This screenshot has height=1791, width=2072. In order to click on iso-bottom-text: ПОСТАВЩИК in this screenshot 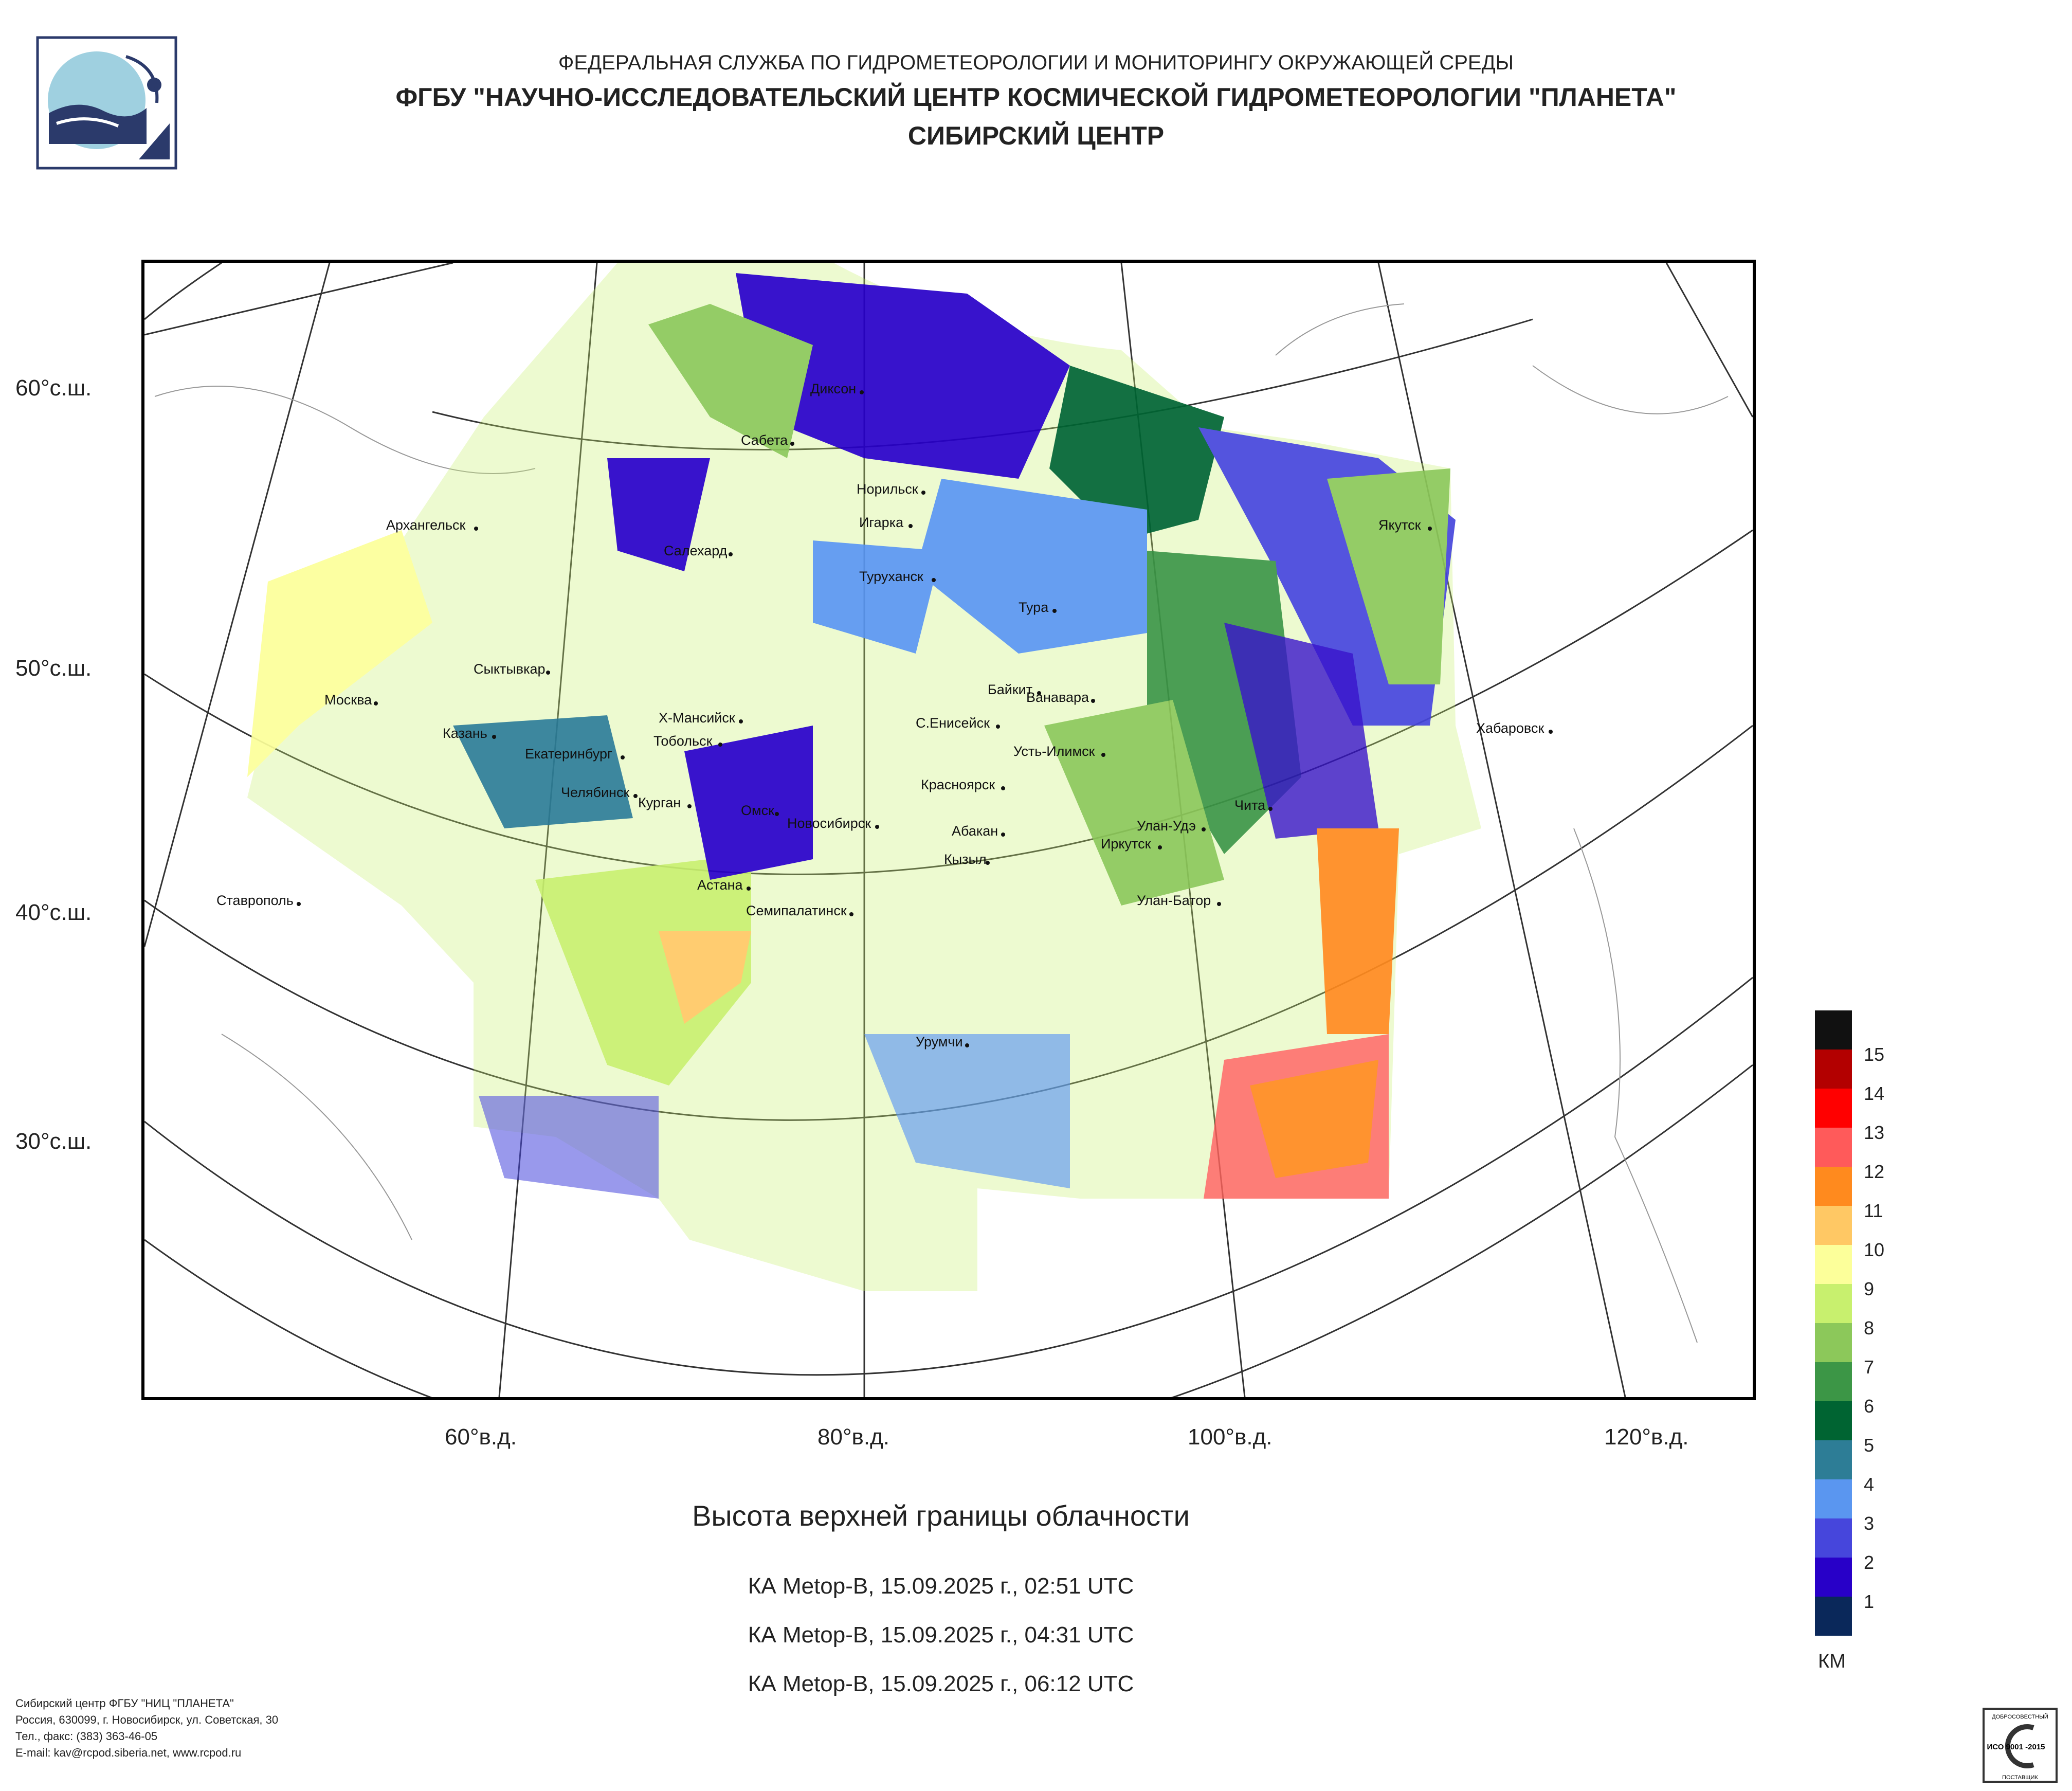, I will do `click(2020, 1778)`.